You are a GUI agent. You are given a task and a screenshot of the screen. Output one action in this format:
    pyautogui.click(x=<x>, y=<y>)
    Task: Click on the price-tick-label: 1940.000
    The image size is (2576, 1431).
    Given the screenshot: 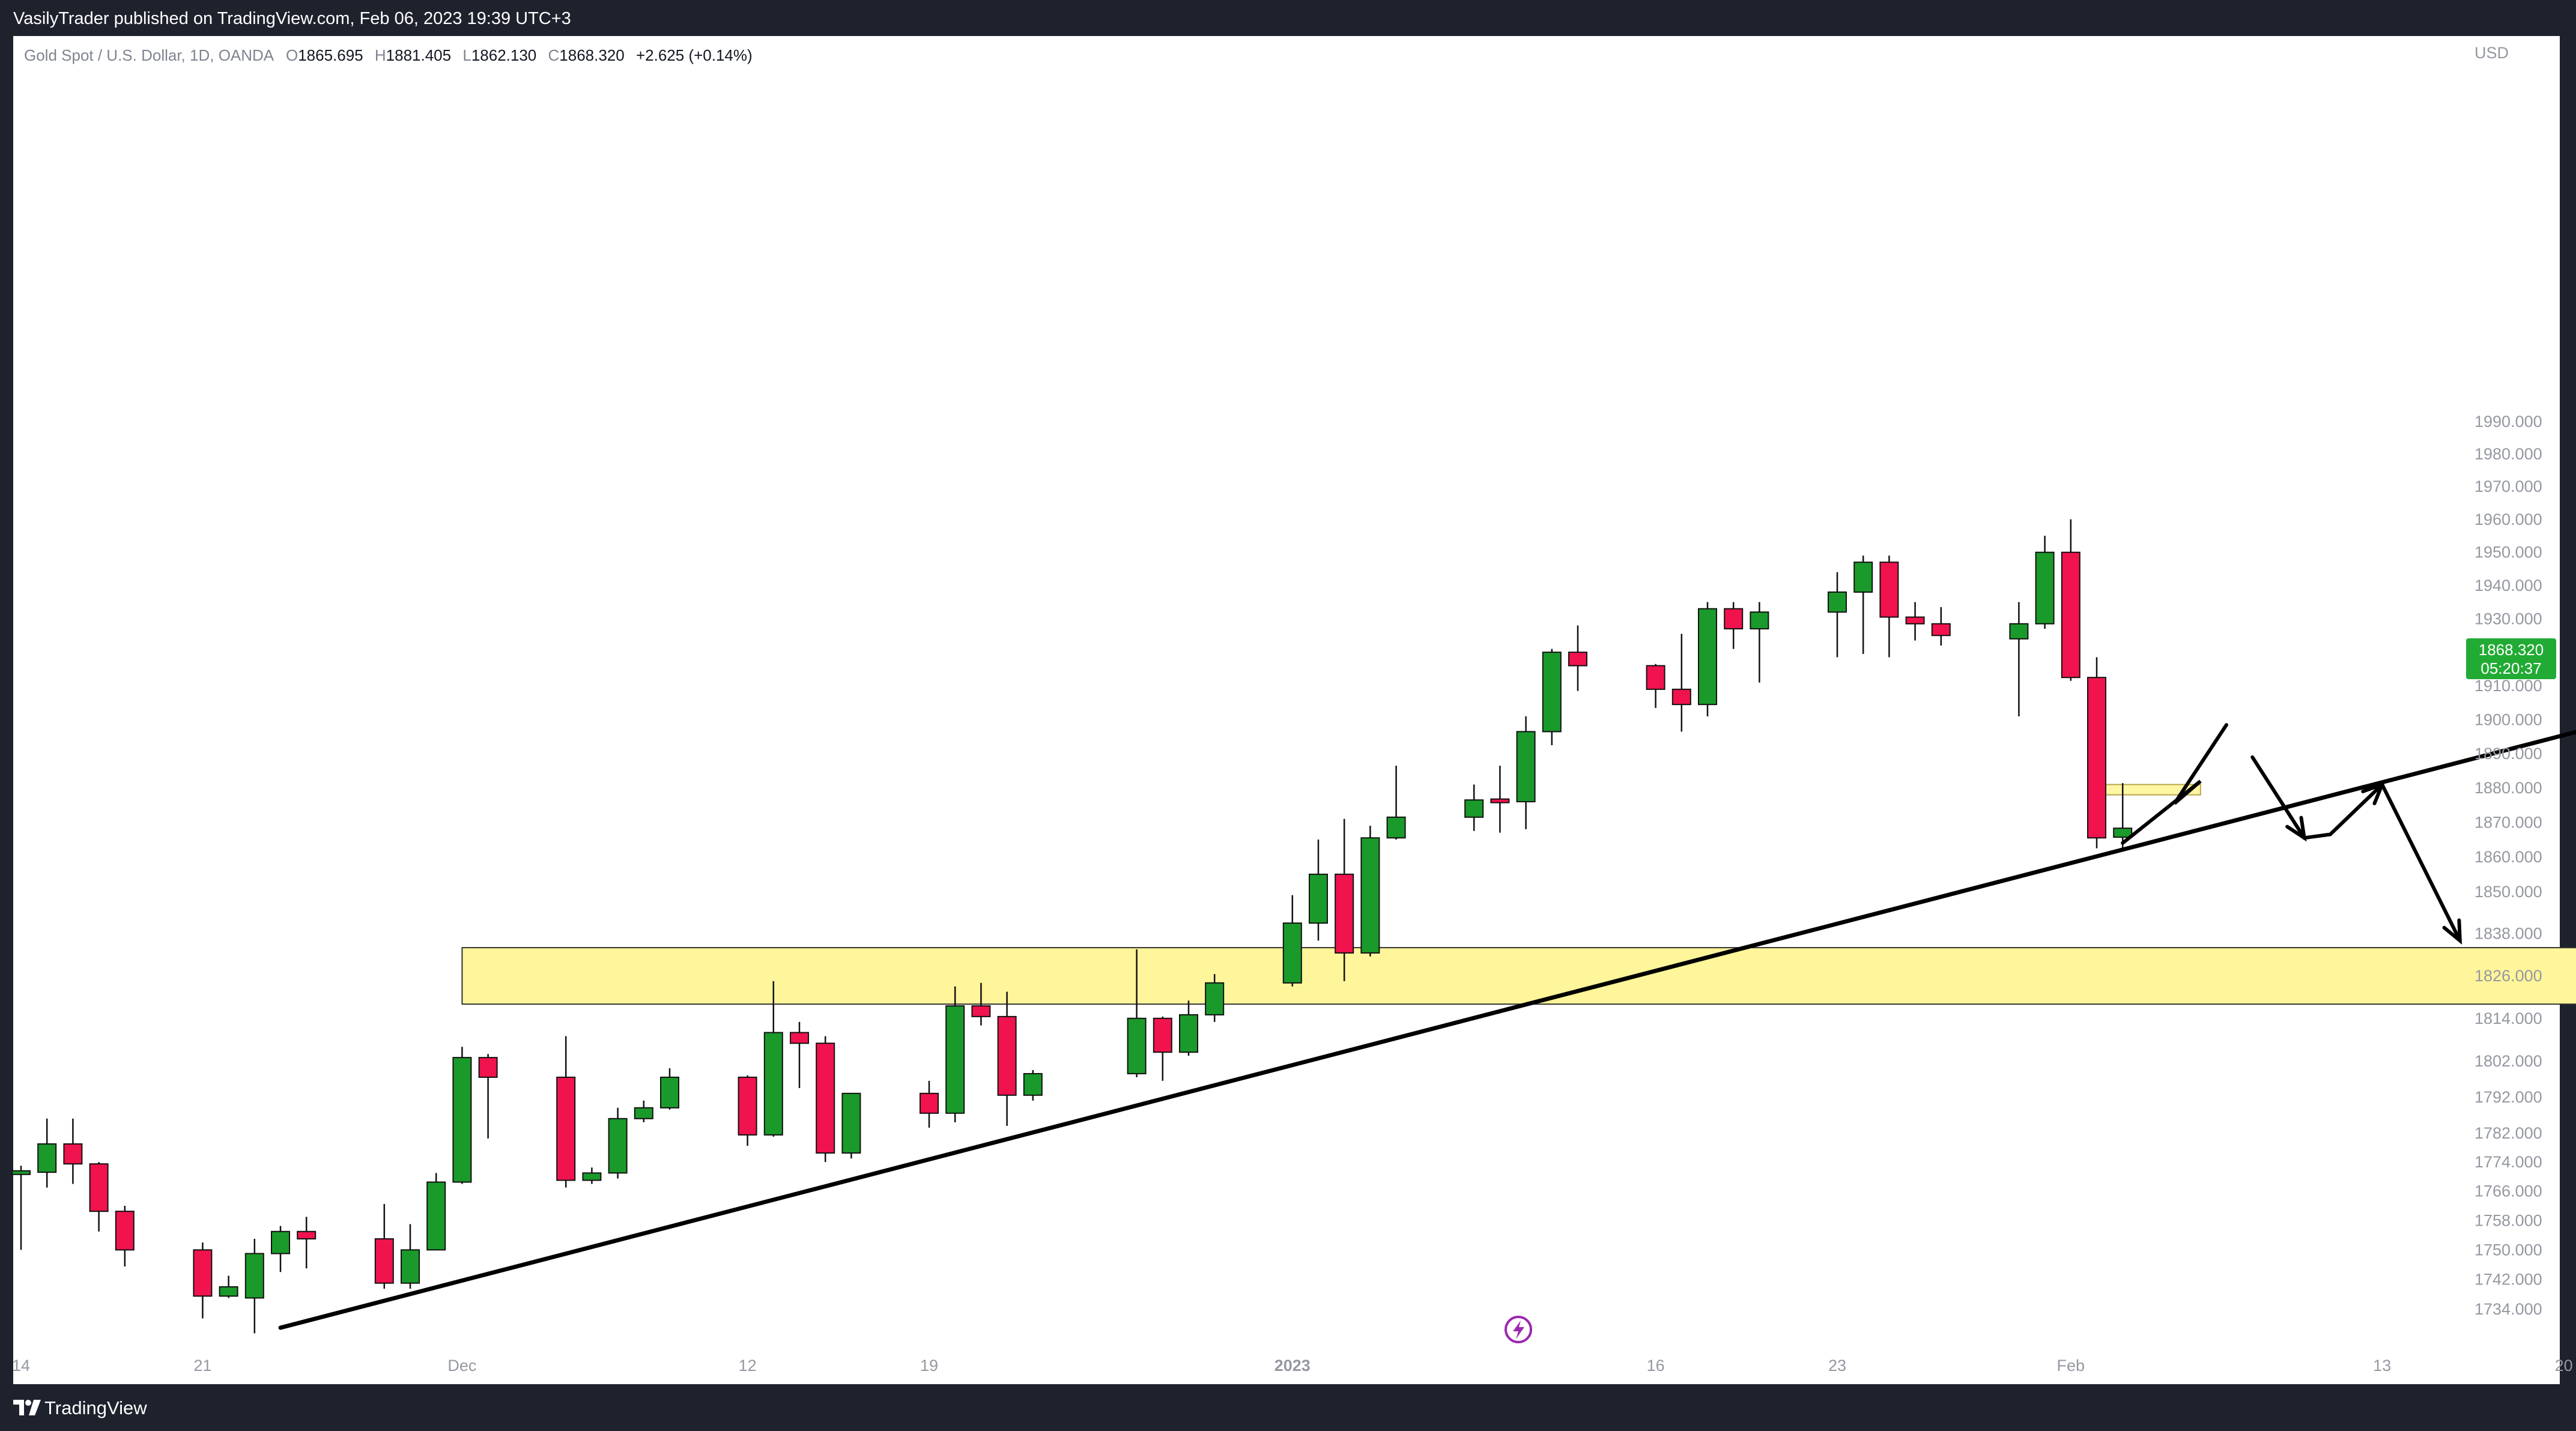 What is the action you would take?
    pyautogui.click(x=2508, y=585)
    